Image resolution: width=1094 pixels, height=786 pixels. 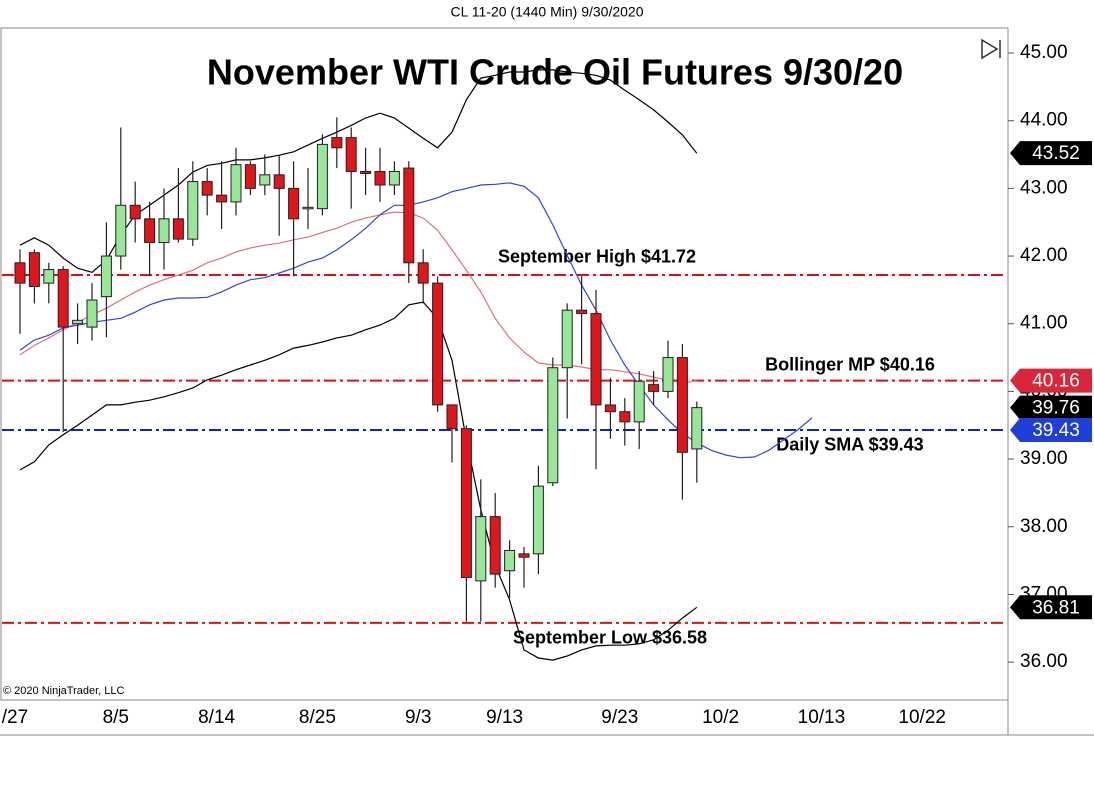 I want to click on x-tick-label: 10/2, so click(x=720, y=717).